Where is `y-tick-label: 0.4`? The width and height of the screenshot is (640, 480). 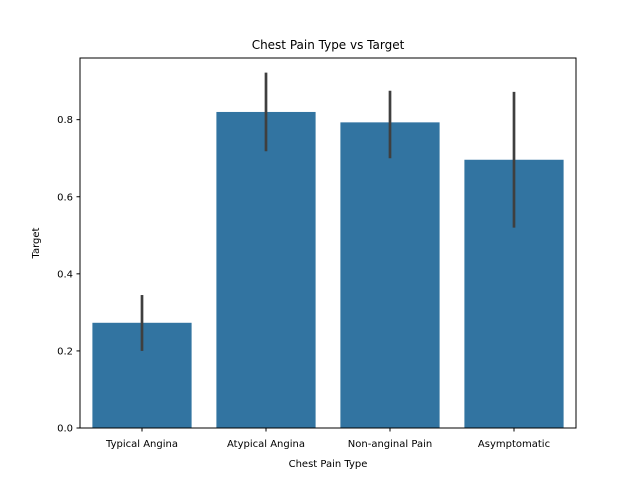 y-tick-label: 0.4 is located at coordinates (65, 274).